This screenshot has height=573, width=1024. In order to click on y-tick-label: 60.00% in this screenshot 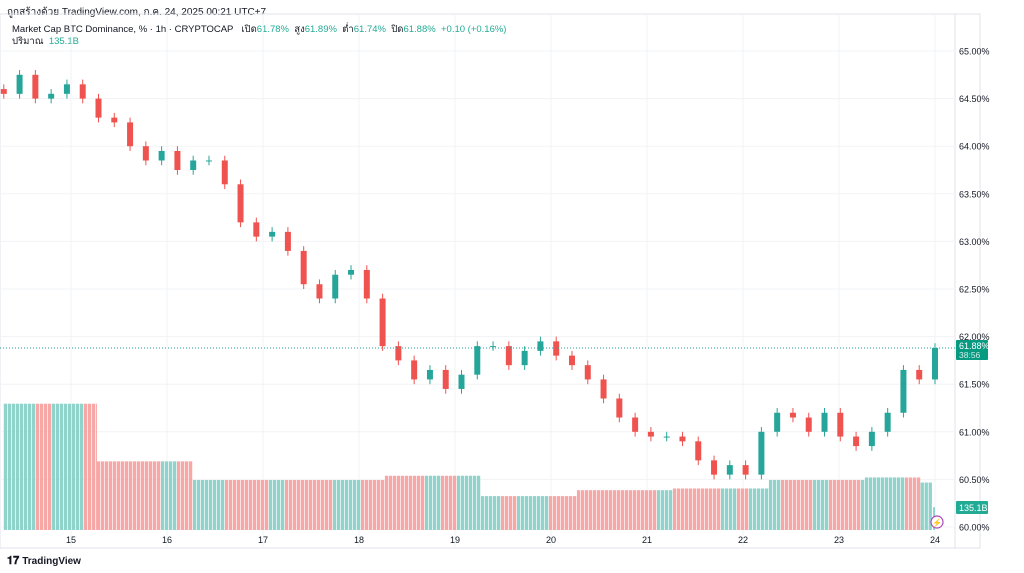, I will do `click(974, 528)`.